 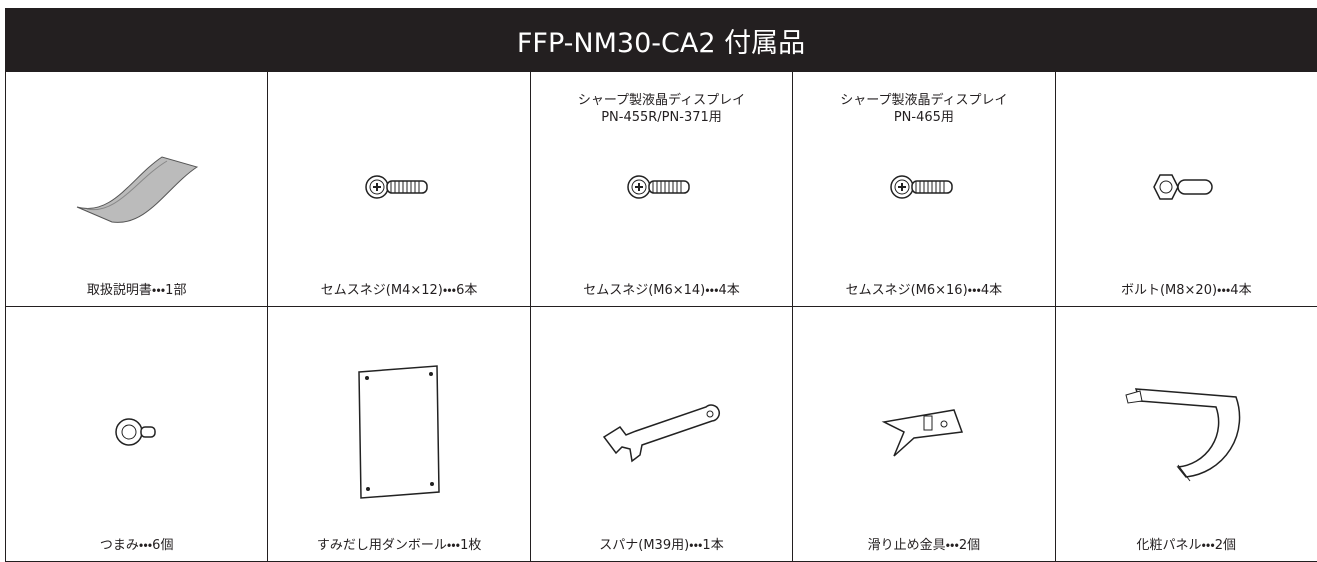 I want to click on note-line: PN-465用, so click(x=923, y=117).